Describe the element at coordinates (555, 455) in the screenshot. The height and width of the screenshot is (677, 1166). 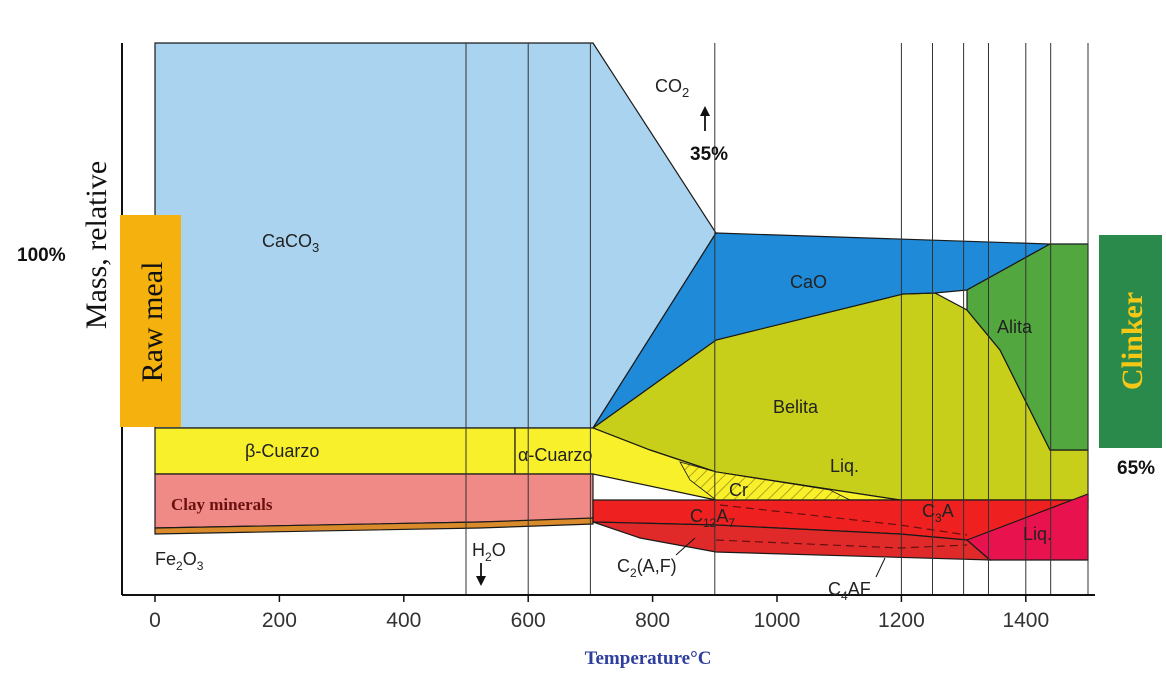
I see `label-alpha-quartz: α-Cuarzo` at that location.